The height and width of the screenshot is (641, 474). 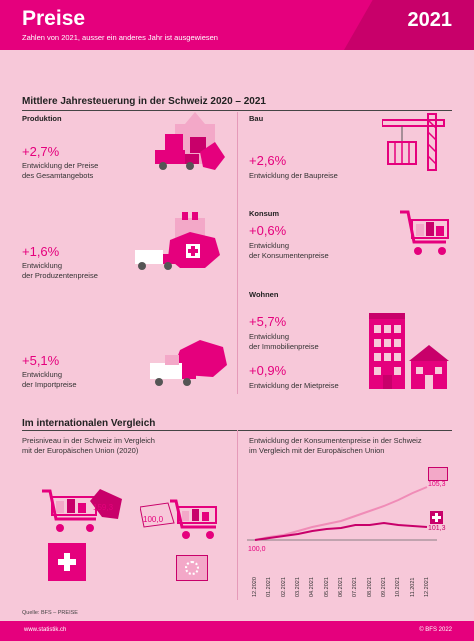 What do you see at coordinates (283, 587) in the screenshot?
I see `x-tick-label: 02.2021` at bounding box center [283, 587].